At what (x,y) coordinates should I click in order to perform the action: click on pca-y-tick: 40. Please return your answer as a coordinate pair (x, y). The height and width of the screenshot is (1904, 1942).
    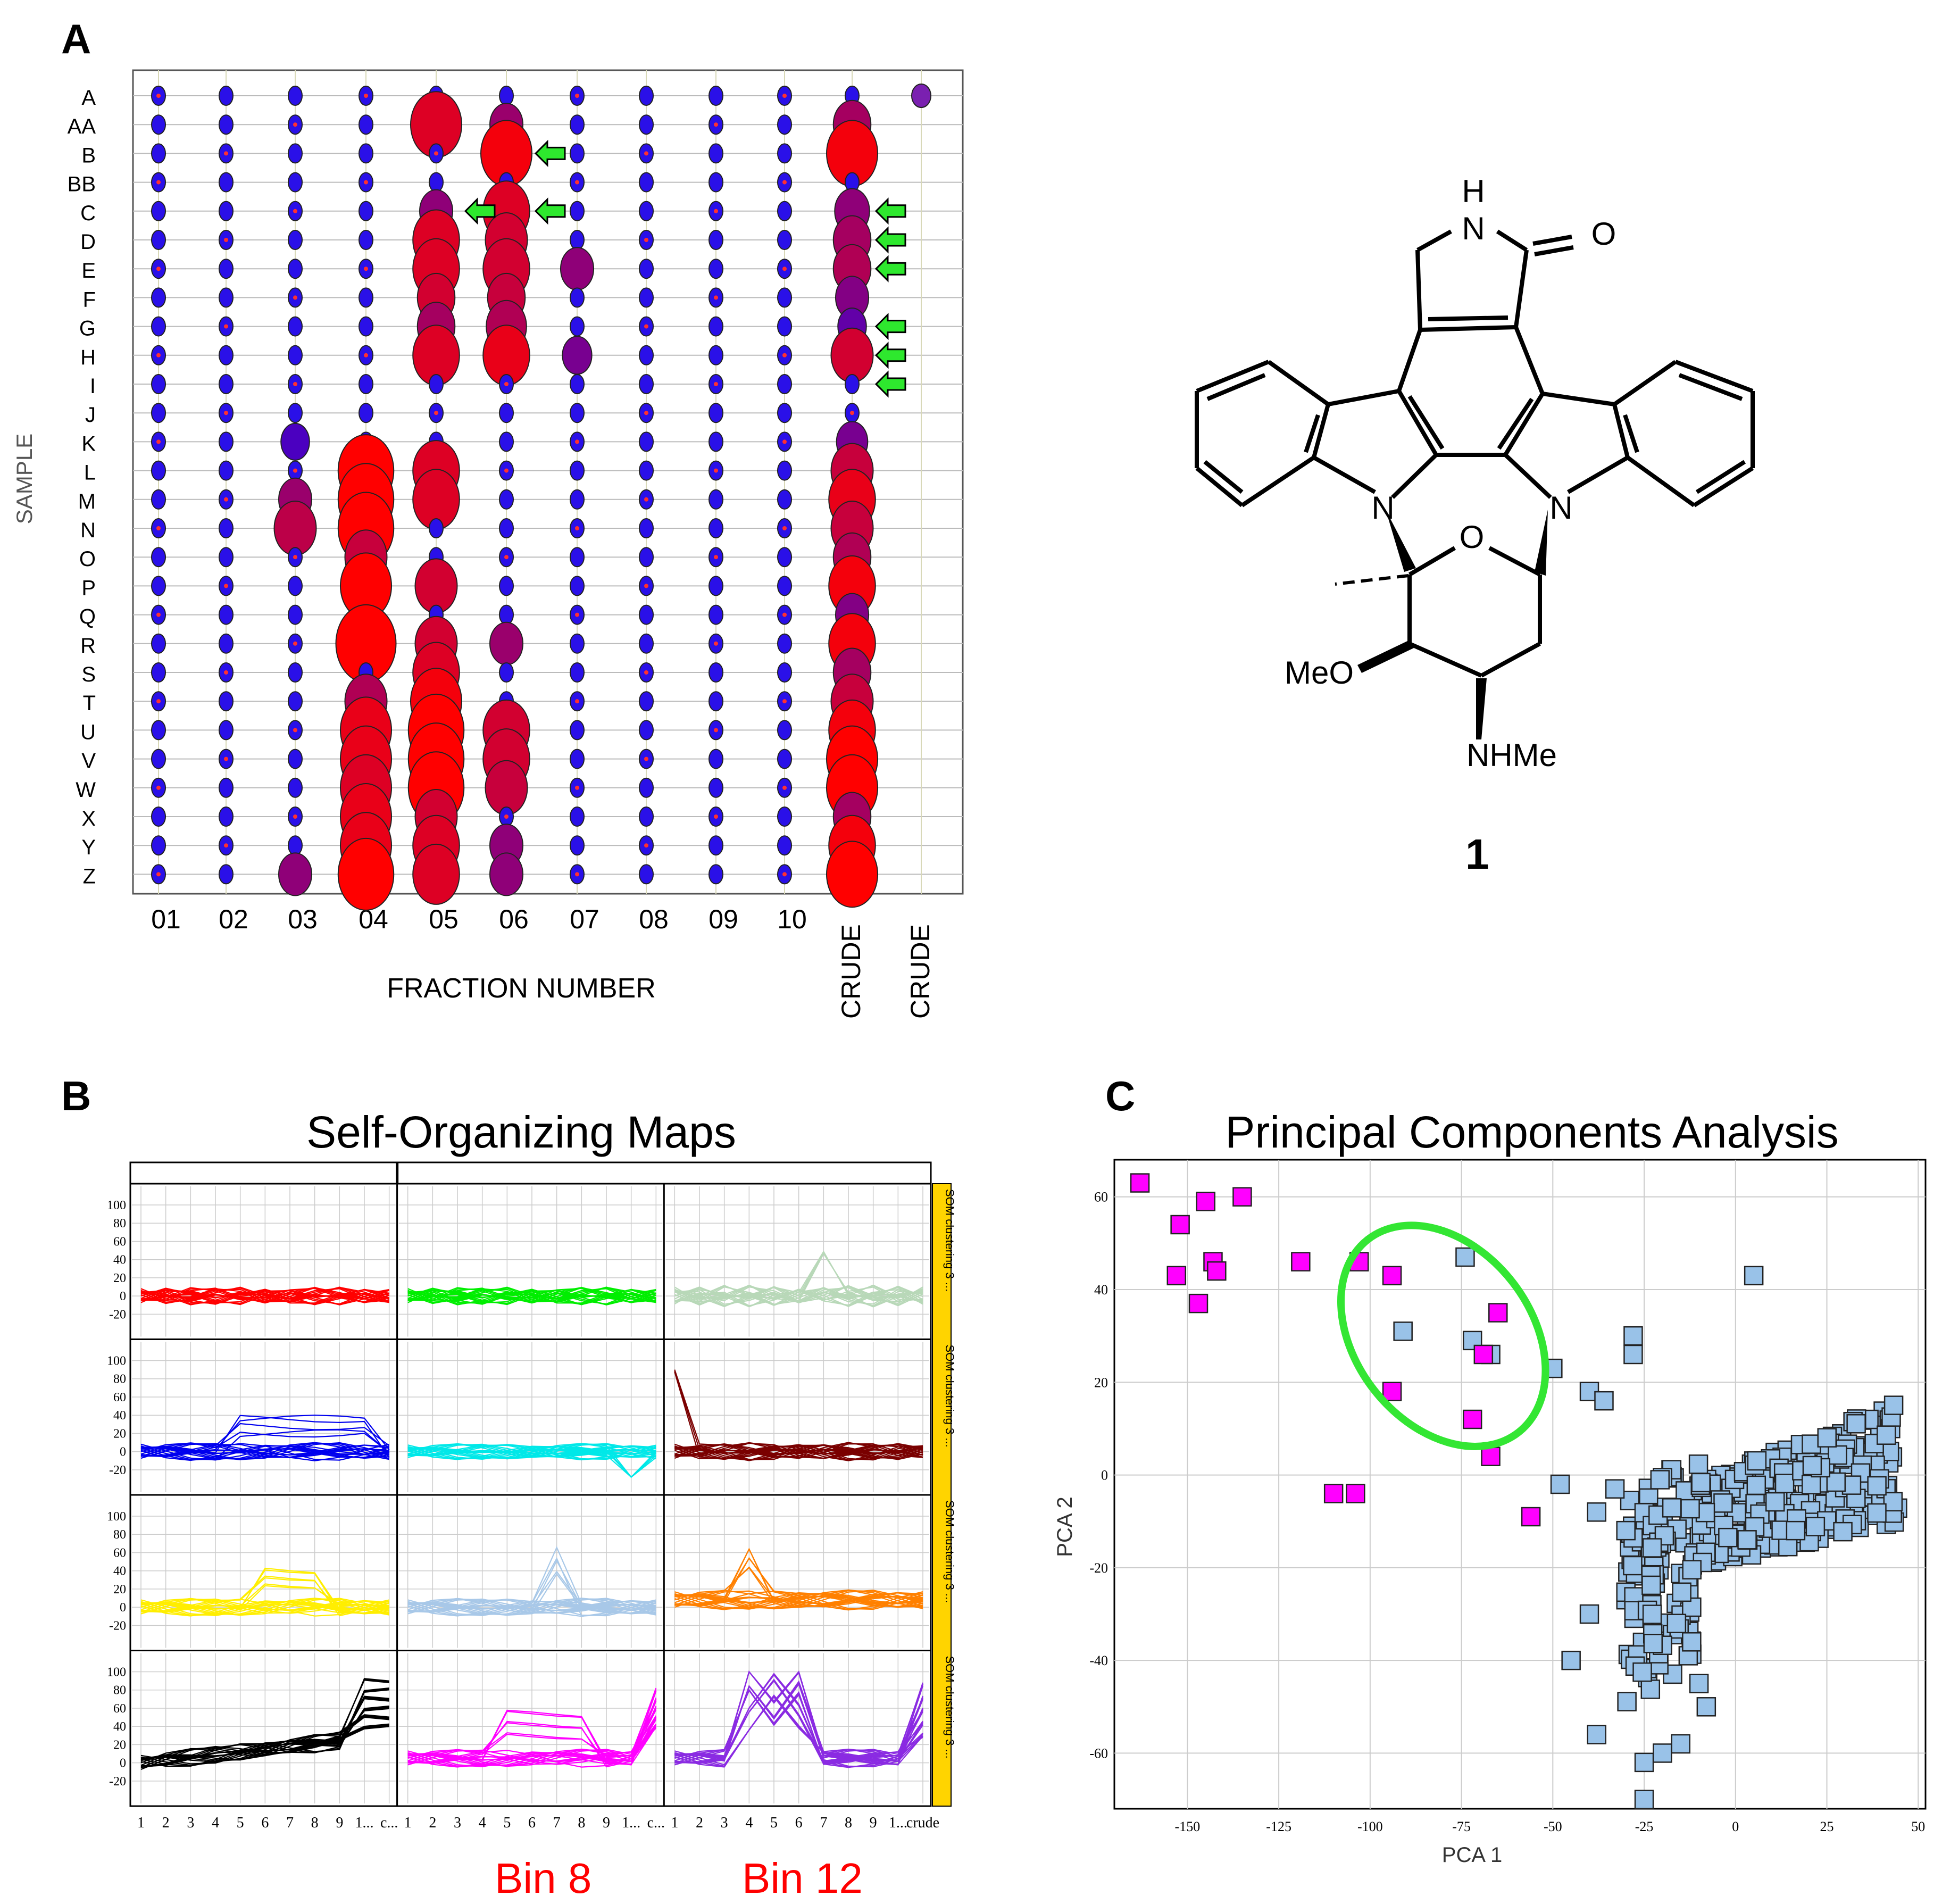
    Looking at the image, I should click on (1101, 1290).